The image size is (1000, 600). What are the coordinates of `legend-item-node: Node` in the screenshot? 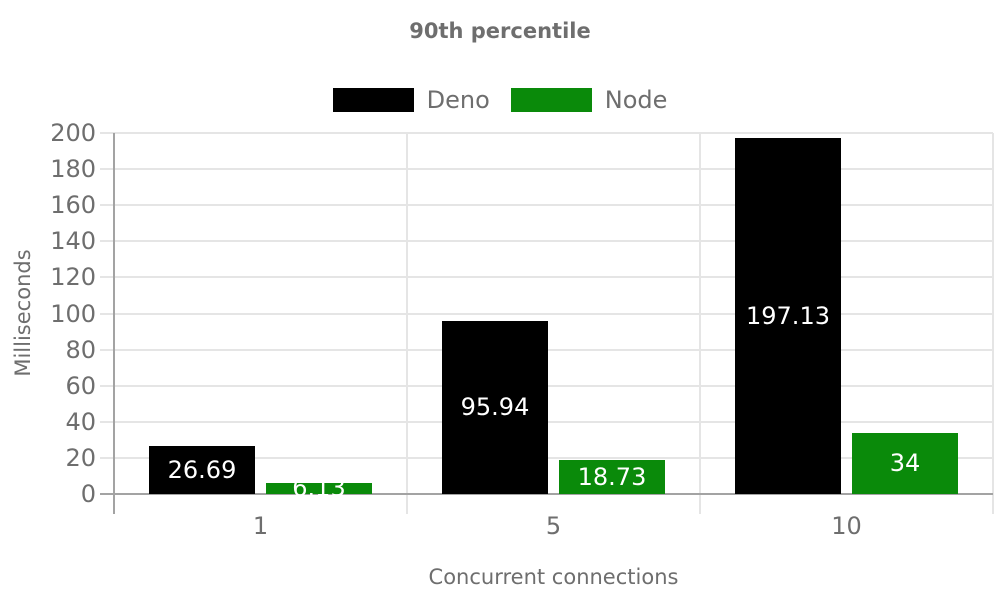 It's located at (589, 100).